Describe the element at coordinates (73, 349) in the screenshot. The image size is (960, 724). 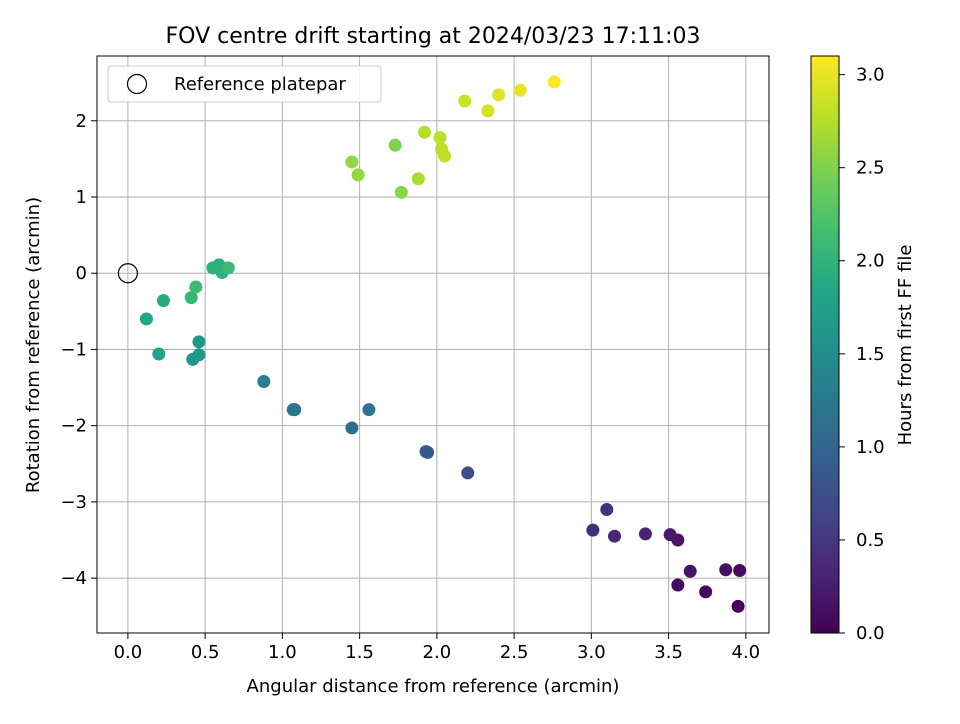
I see `y-tick-label: −1` at that location.